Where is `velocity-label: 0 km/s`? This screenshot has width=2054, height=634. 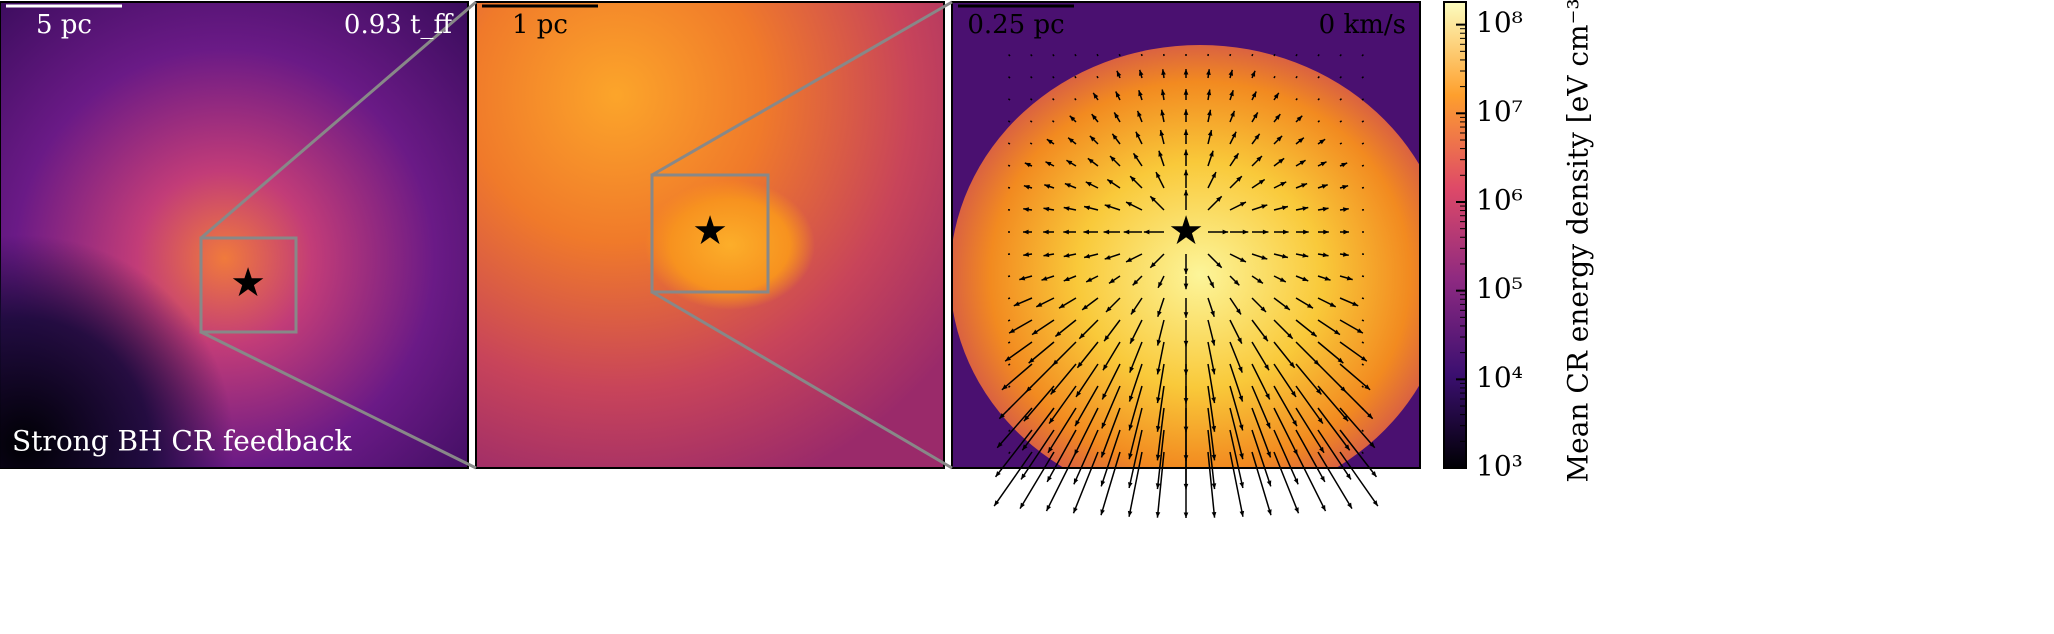
velocity-label: 0 km/s is located at coordinates (1362, 25).